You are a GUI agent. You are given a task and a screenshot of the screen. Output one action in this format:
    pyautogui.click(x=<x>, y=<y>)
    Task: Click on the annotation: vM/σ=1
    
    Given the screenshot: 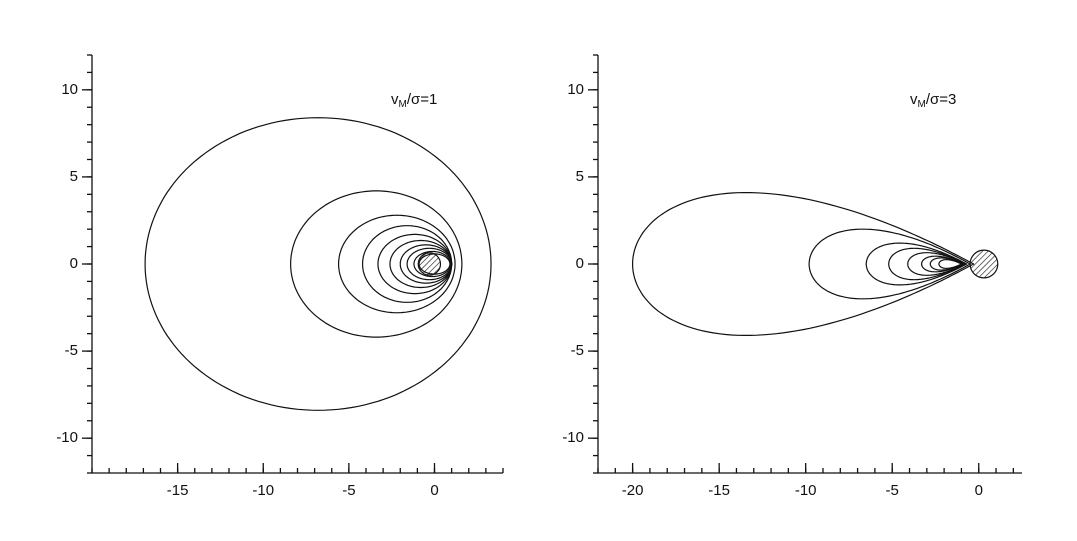 What is the action you would take?
    pyautogui.click(x=414, y=100)
    